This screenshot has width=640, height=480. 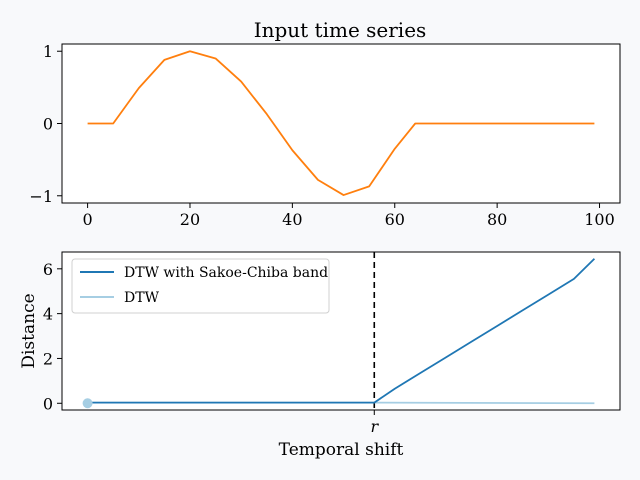 What do you see at coordinates (497, 219) in the screenshot?
I see `x-tick-label: 80` at bounding box center [497, 219].